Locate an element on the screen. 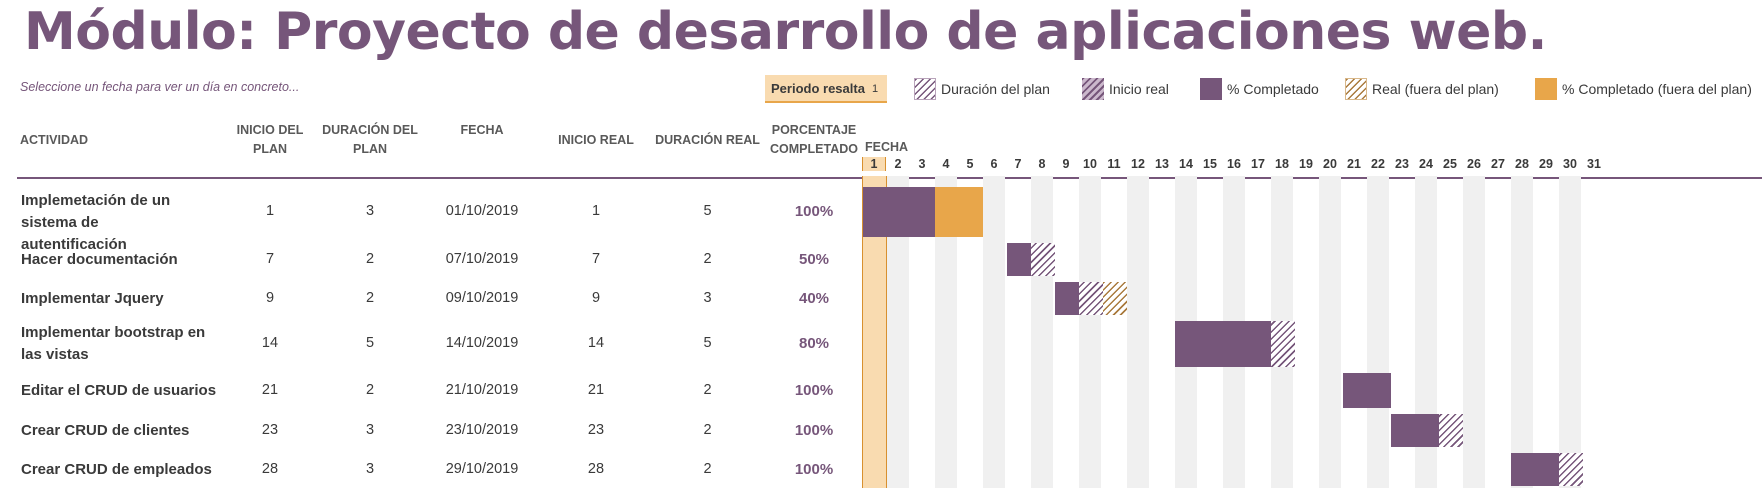 This screenshot has height=488, width=1762. legend-label: Real (fuera del plan) is located at coordinates (1435, 89).